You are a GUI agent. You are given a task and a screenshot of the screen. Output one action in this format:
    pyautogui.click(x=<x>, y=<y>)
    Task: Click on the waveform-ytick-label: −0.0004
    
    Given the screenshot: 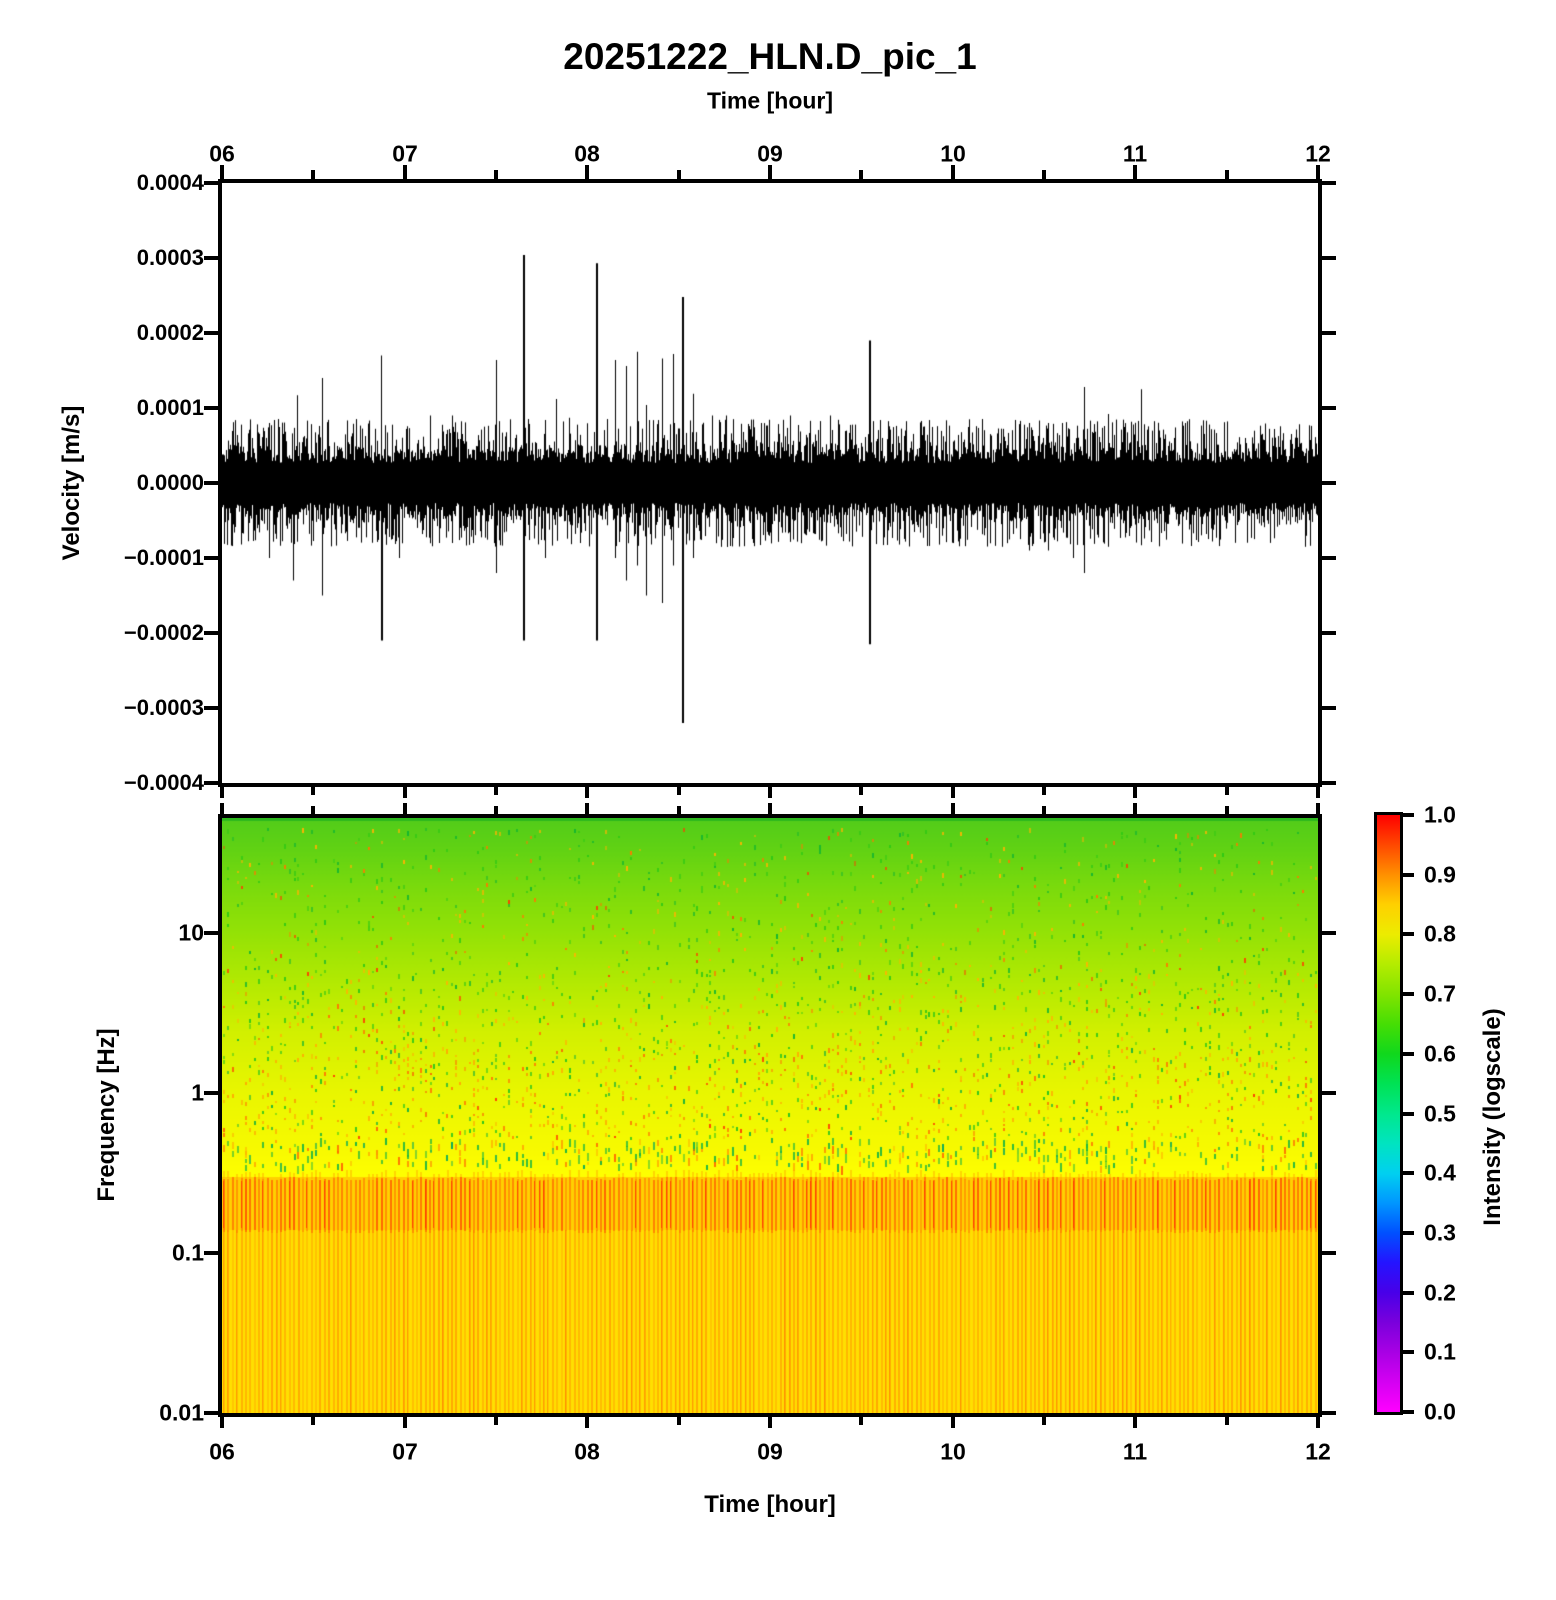 What is the action you would take?
    pyautogui.click(x=163, y=782)
    